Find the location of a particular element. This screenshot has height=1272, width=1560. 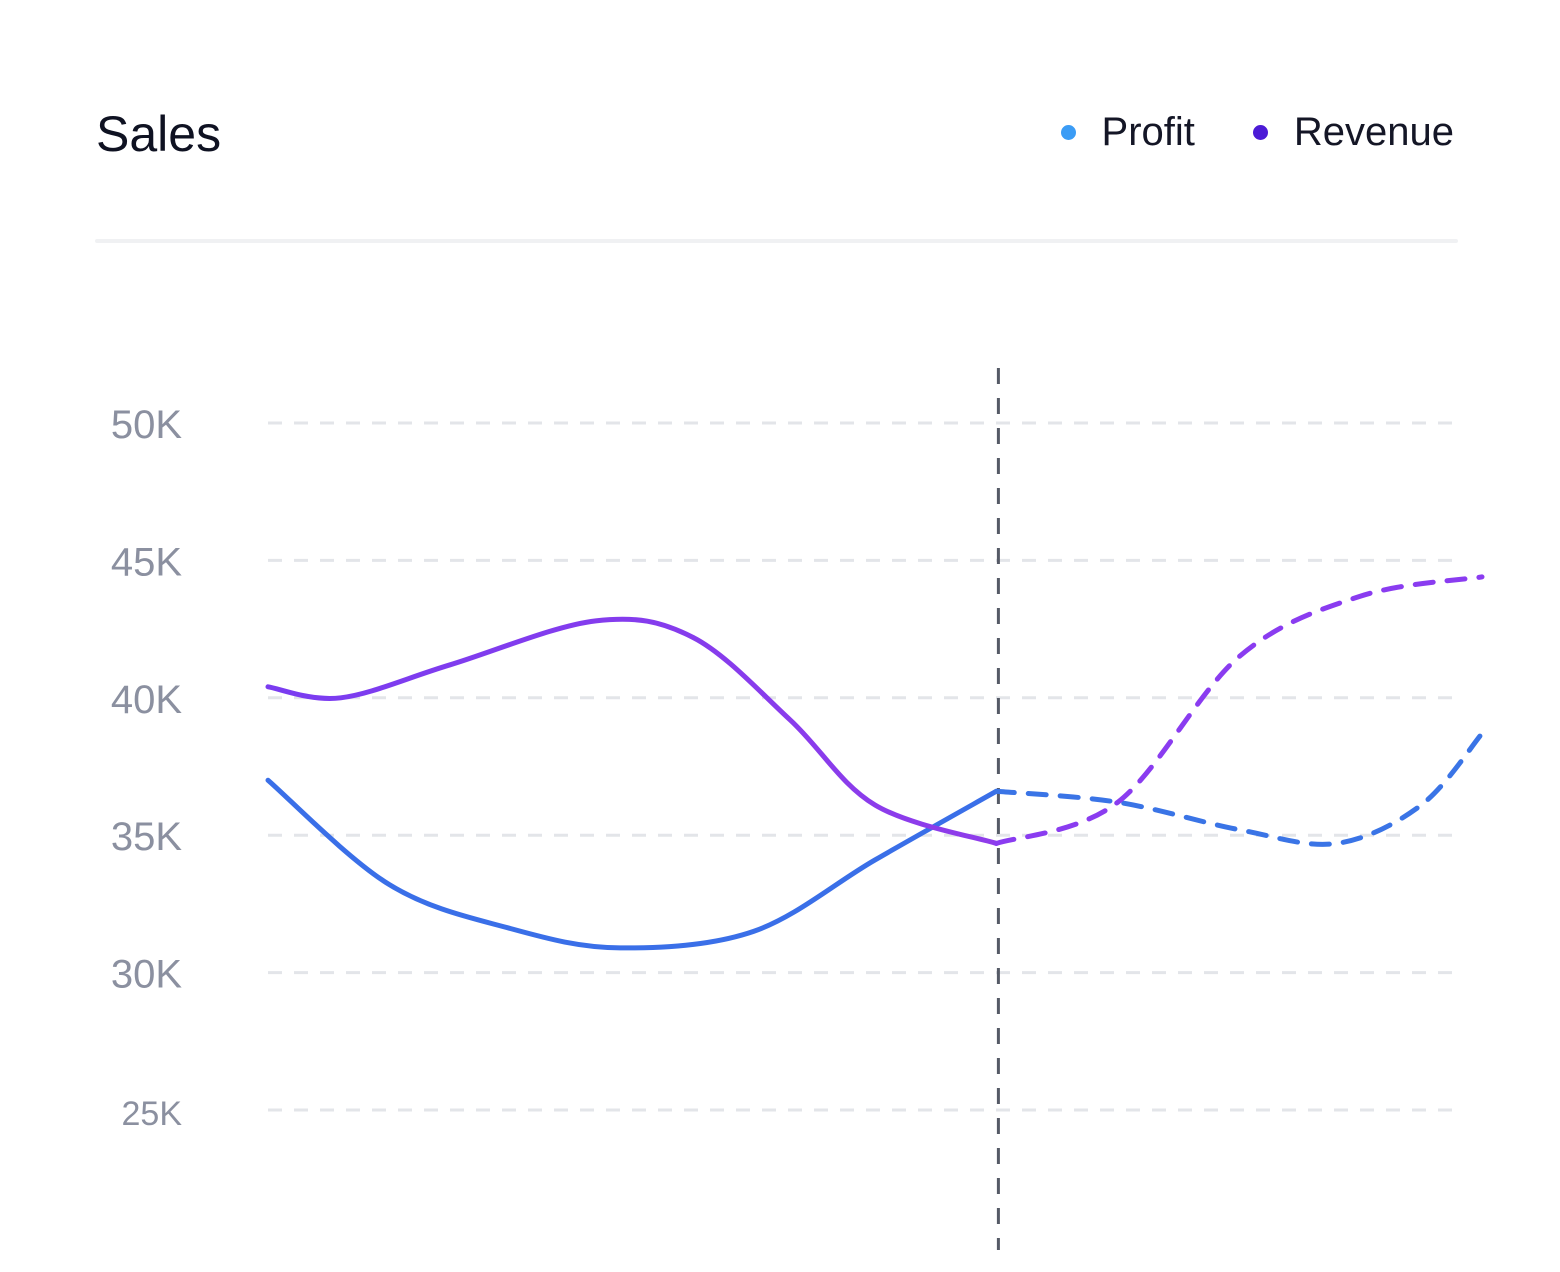

y-tick-label: 45K is located at coordinates (146, 562).